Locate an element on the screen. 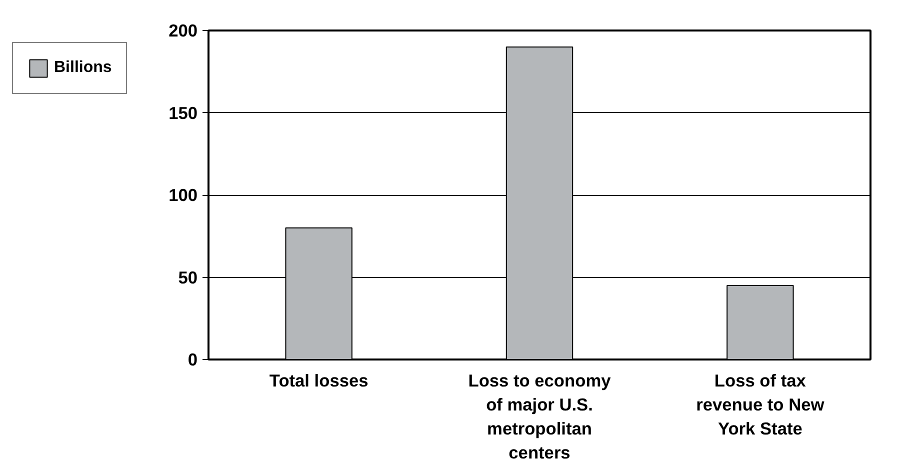  y-tick-label: 150 is located at coordinates (183, 112).